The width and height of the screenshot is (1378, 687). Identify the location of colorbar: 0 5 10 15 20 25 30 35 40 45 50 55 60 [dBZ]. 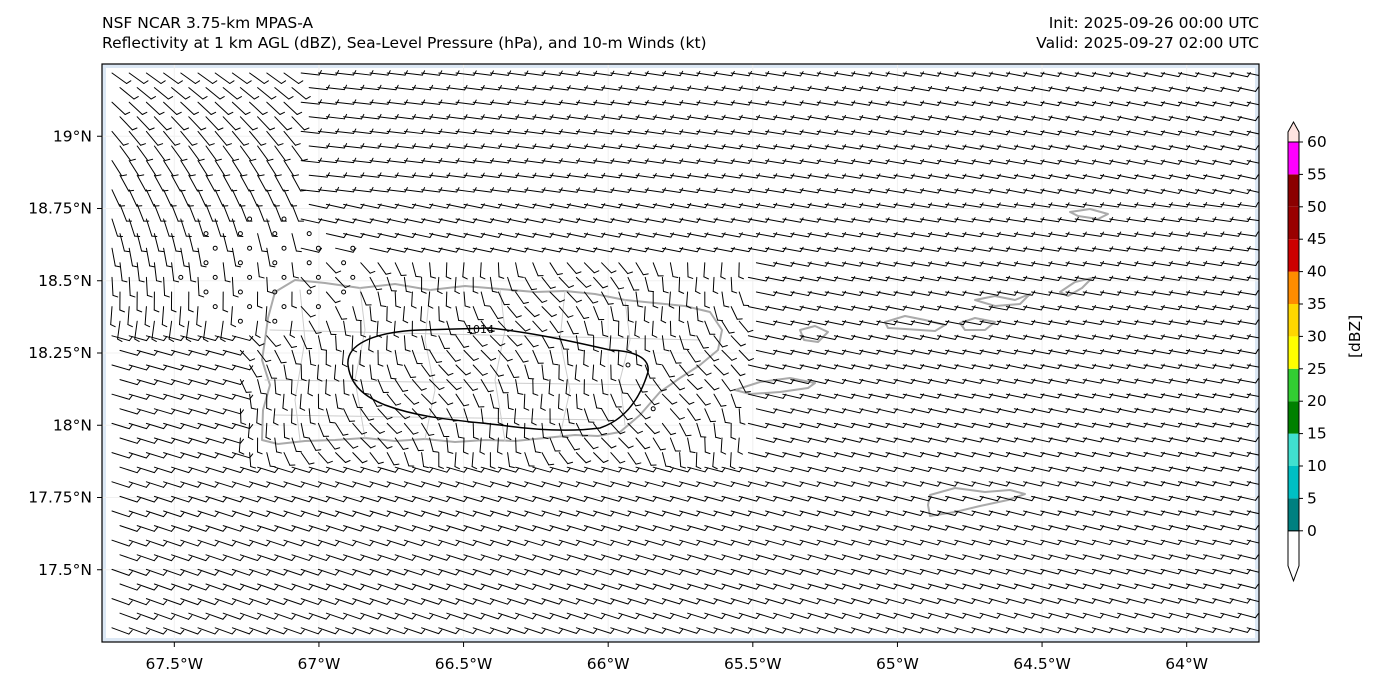
(1325, 351).